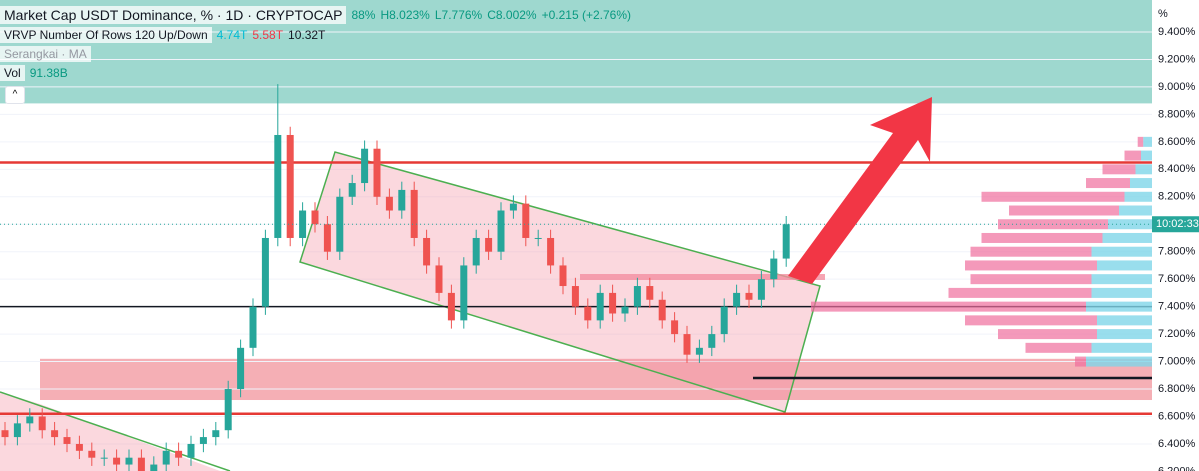 The width and height of the screenshot is (1199, 471). I want to click on vol-value: 91.38B, so click(48, 73).